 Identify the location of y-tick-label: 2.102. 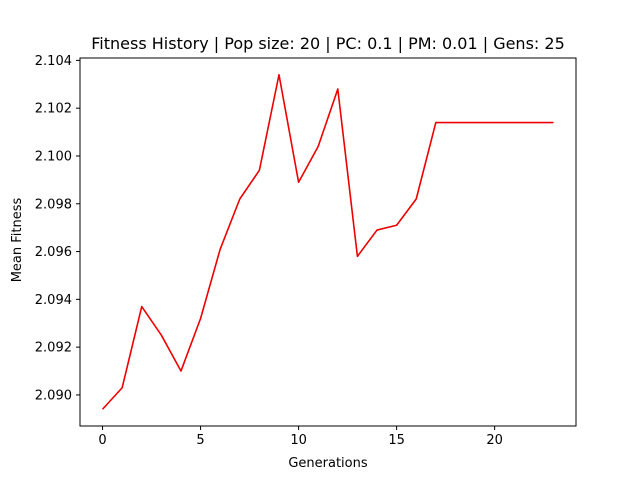
(53, 109).